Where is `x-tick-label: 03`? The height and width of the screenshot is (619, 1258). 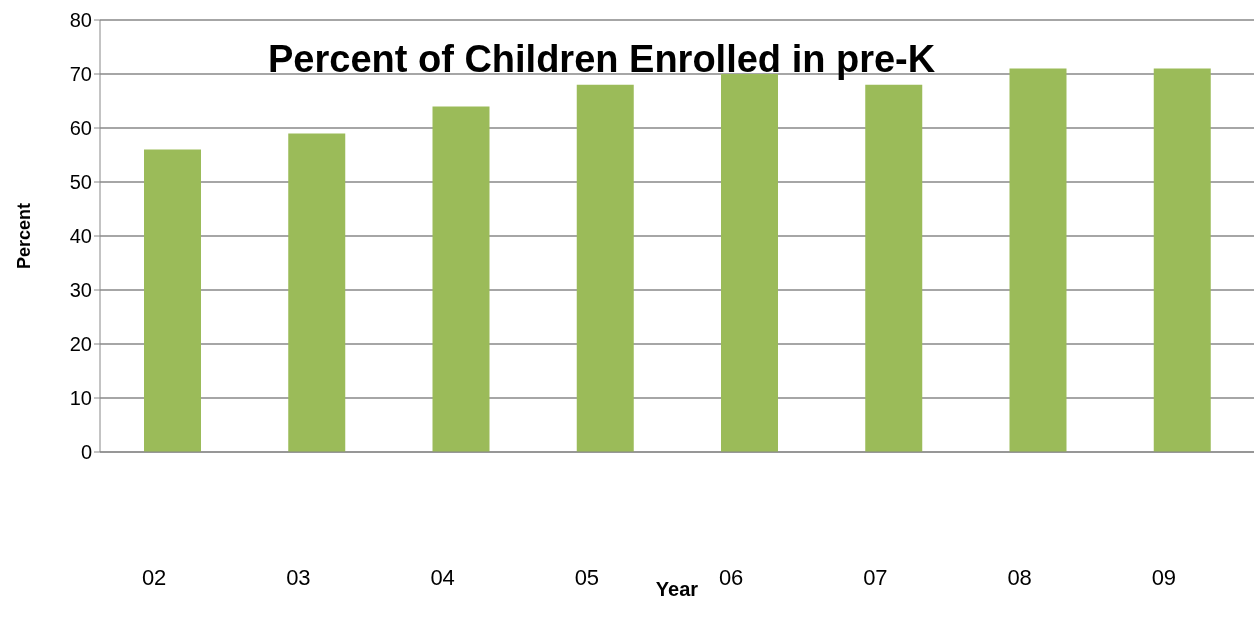 x-tick-label: 03 is located at coordinates (298, 577).